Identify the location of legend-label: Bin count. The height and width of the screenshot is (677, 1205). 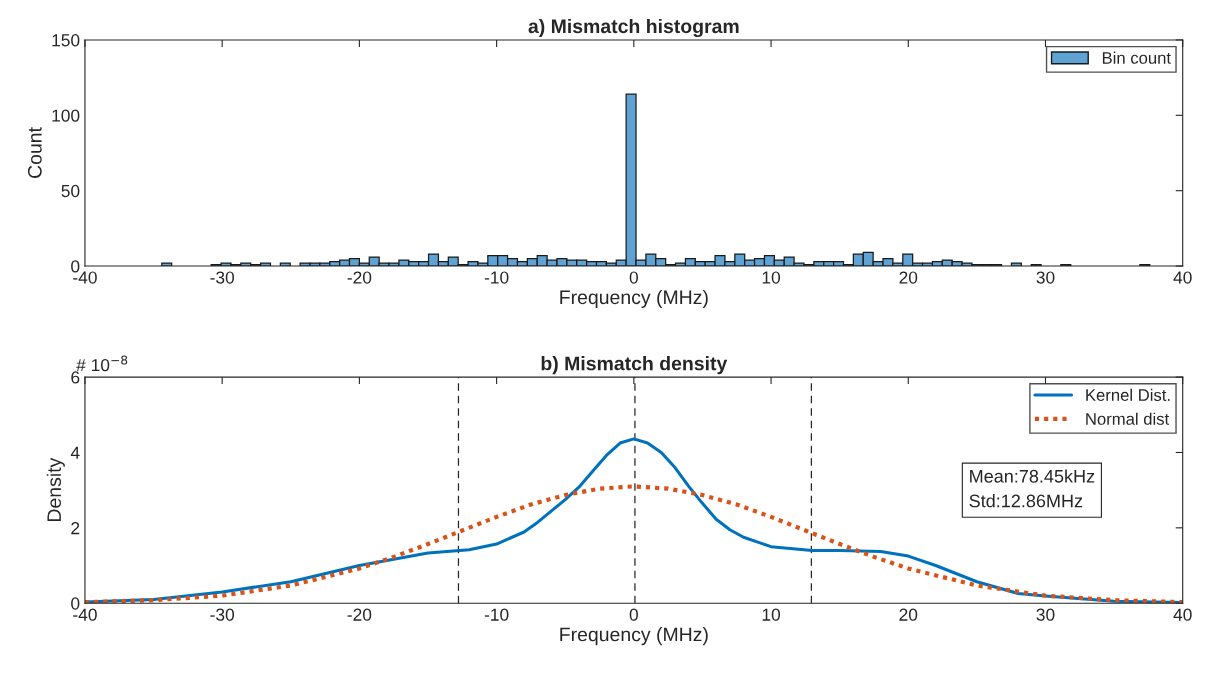
(1136, 57).